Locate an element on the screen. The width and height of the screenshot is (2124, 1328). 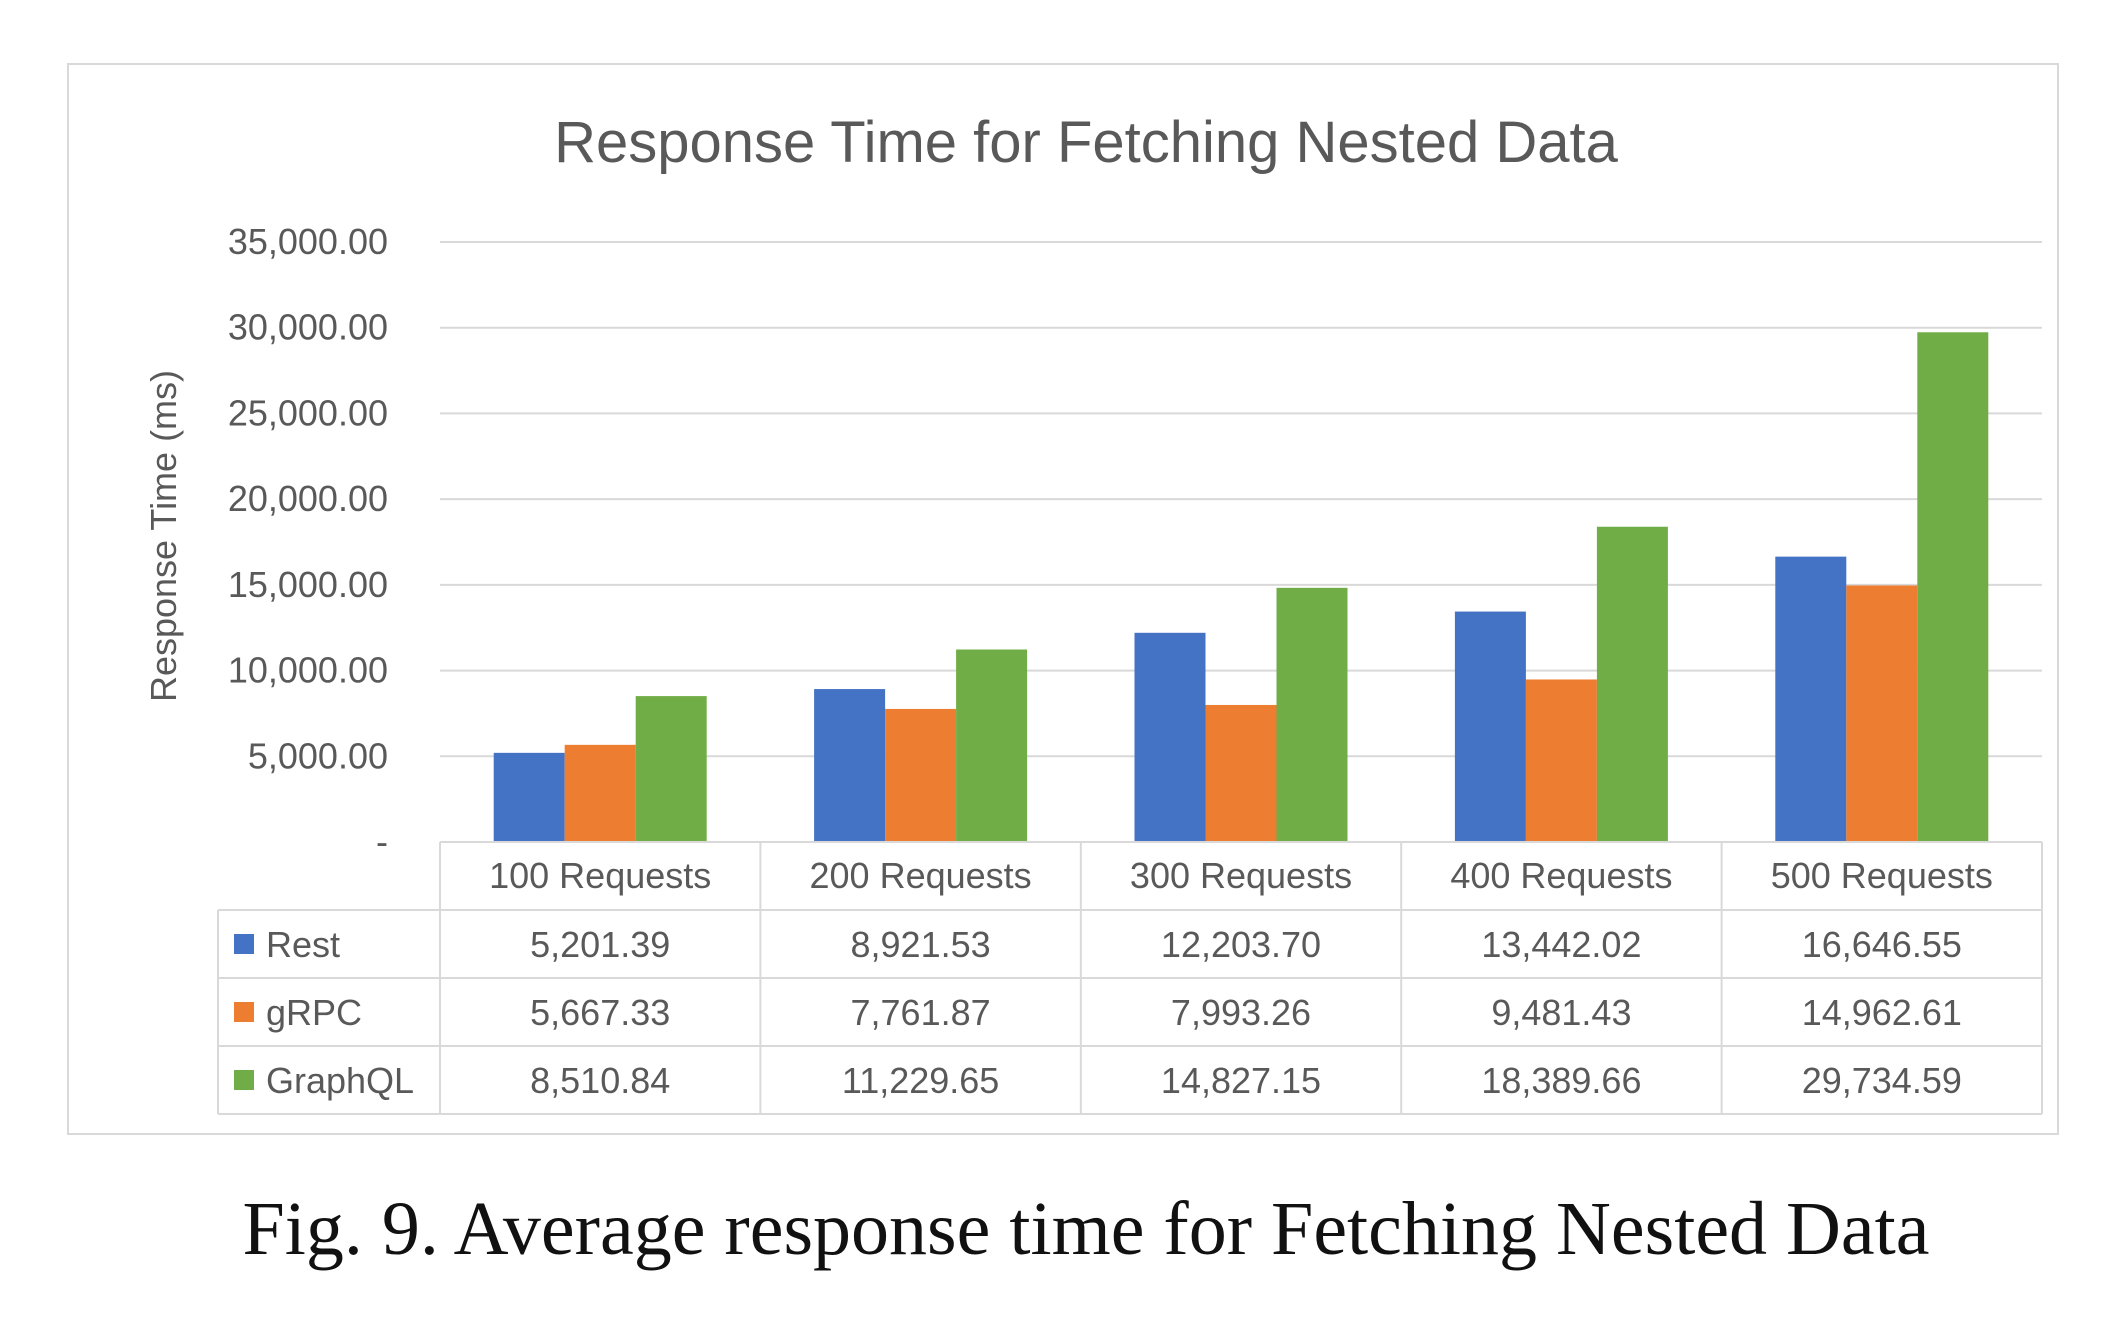
table-cell: 14,962.61 is located at coordinates (1882, 1012).